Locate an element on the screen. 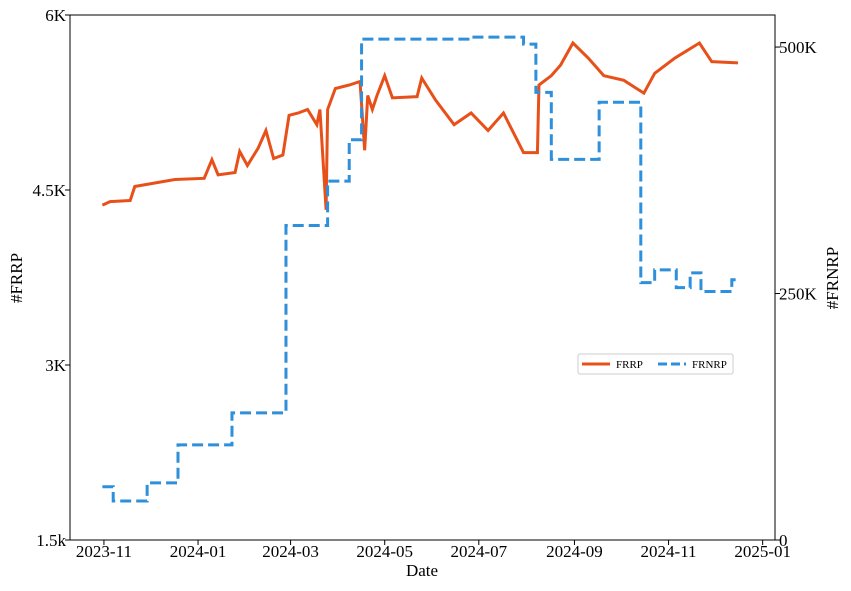 This screenshot has height=591, width=851. legend-label: FRNRP is located at coordinates (709, 365).